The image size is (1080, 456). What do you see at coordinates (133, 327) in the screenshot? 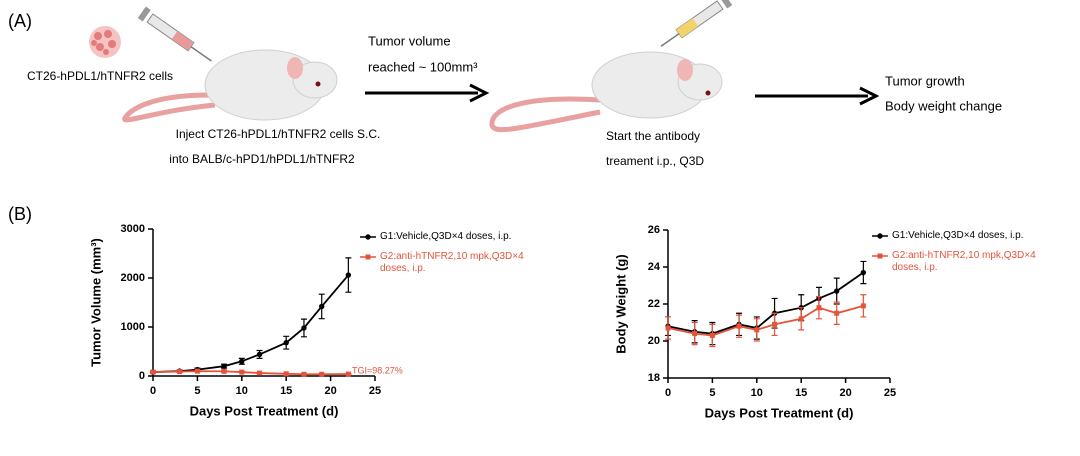
I see `y-tick-label: 1000` at bounding box center [133, 327].